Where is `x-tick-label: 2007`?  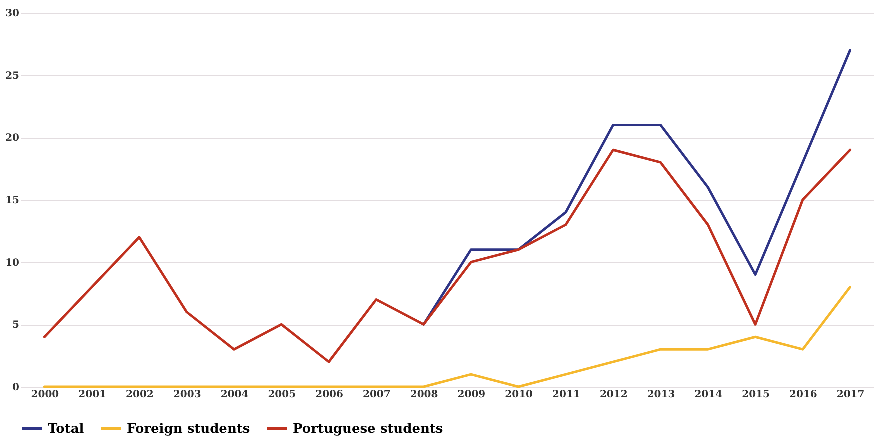
x-tick-label: 2007 is located at coordinates (376, 395).